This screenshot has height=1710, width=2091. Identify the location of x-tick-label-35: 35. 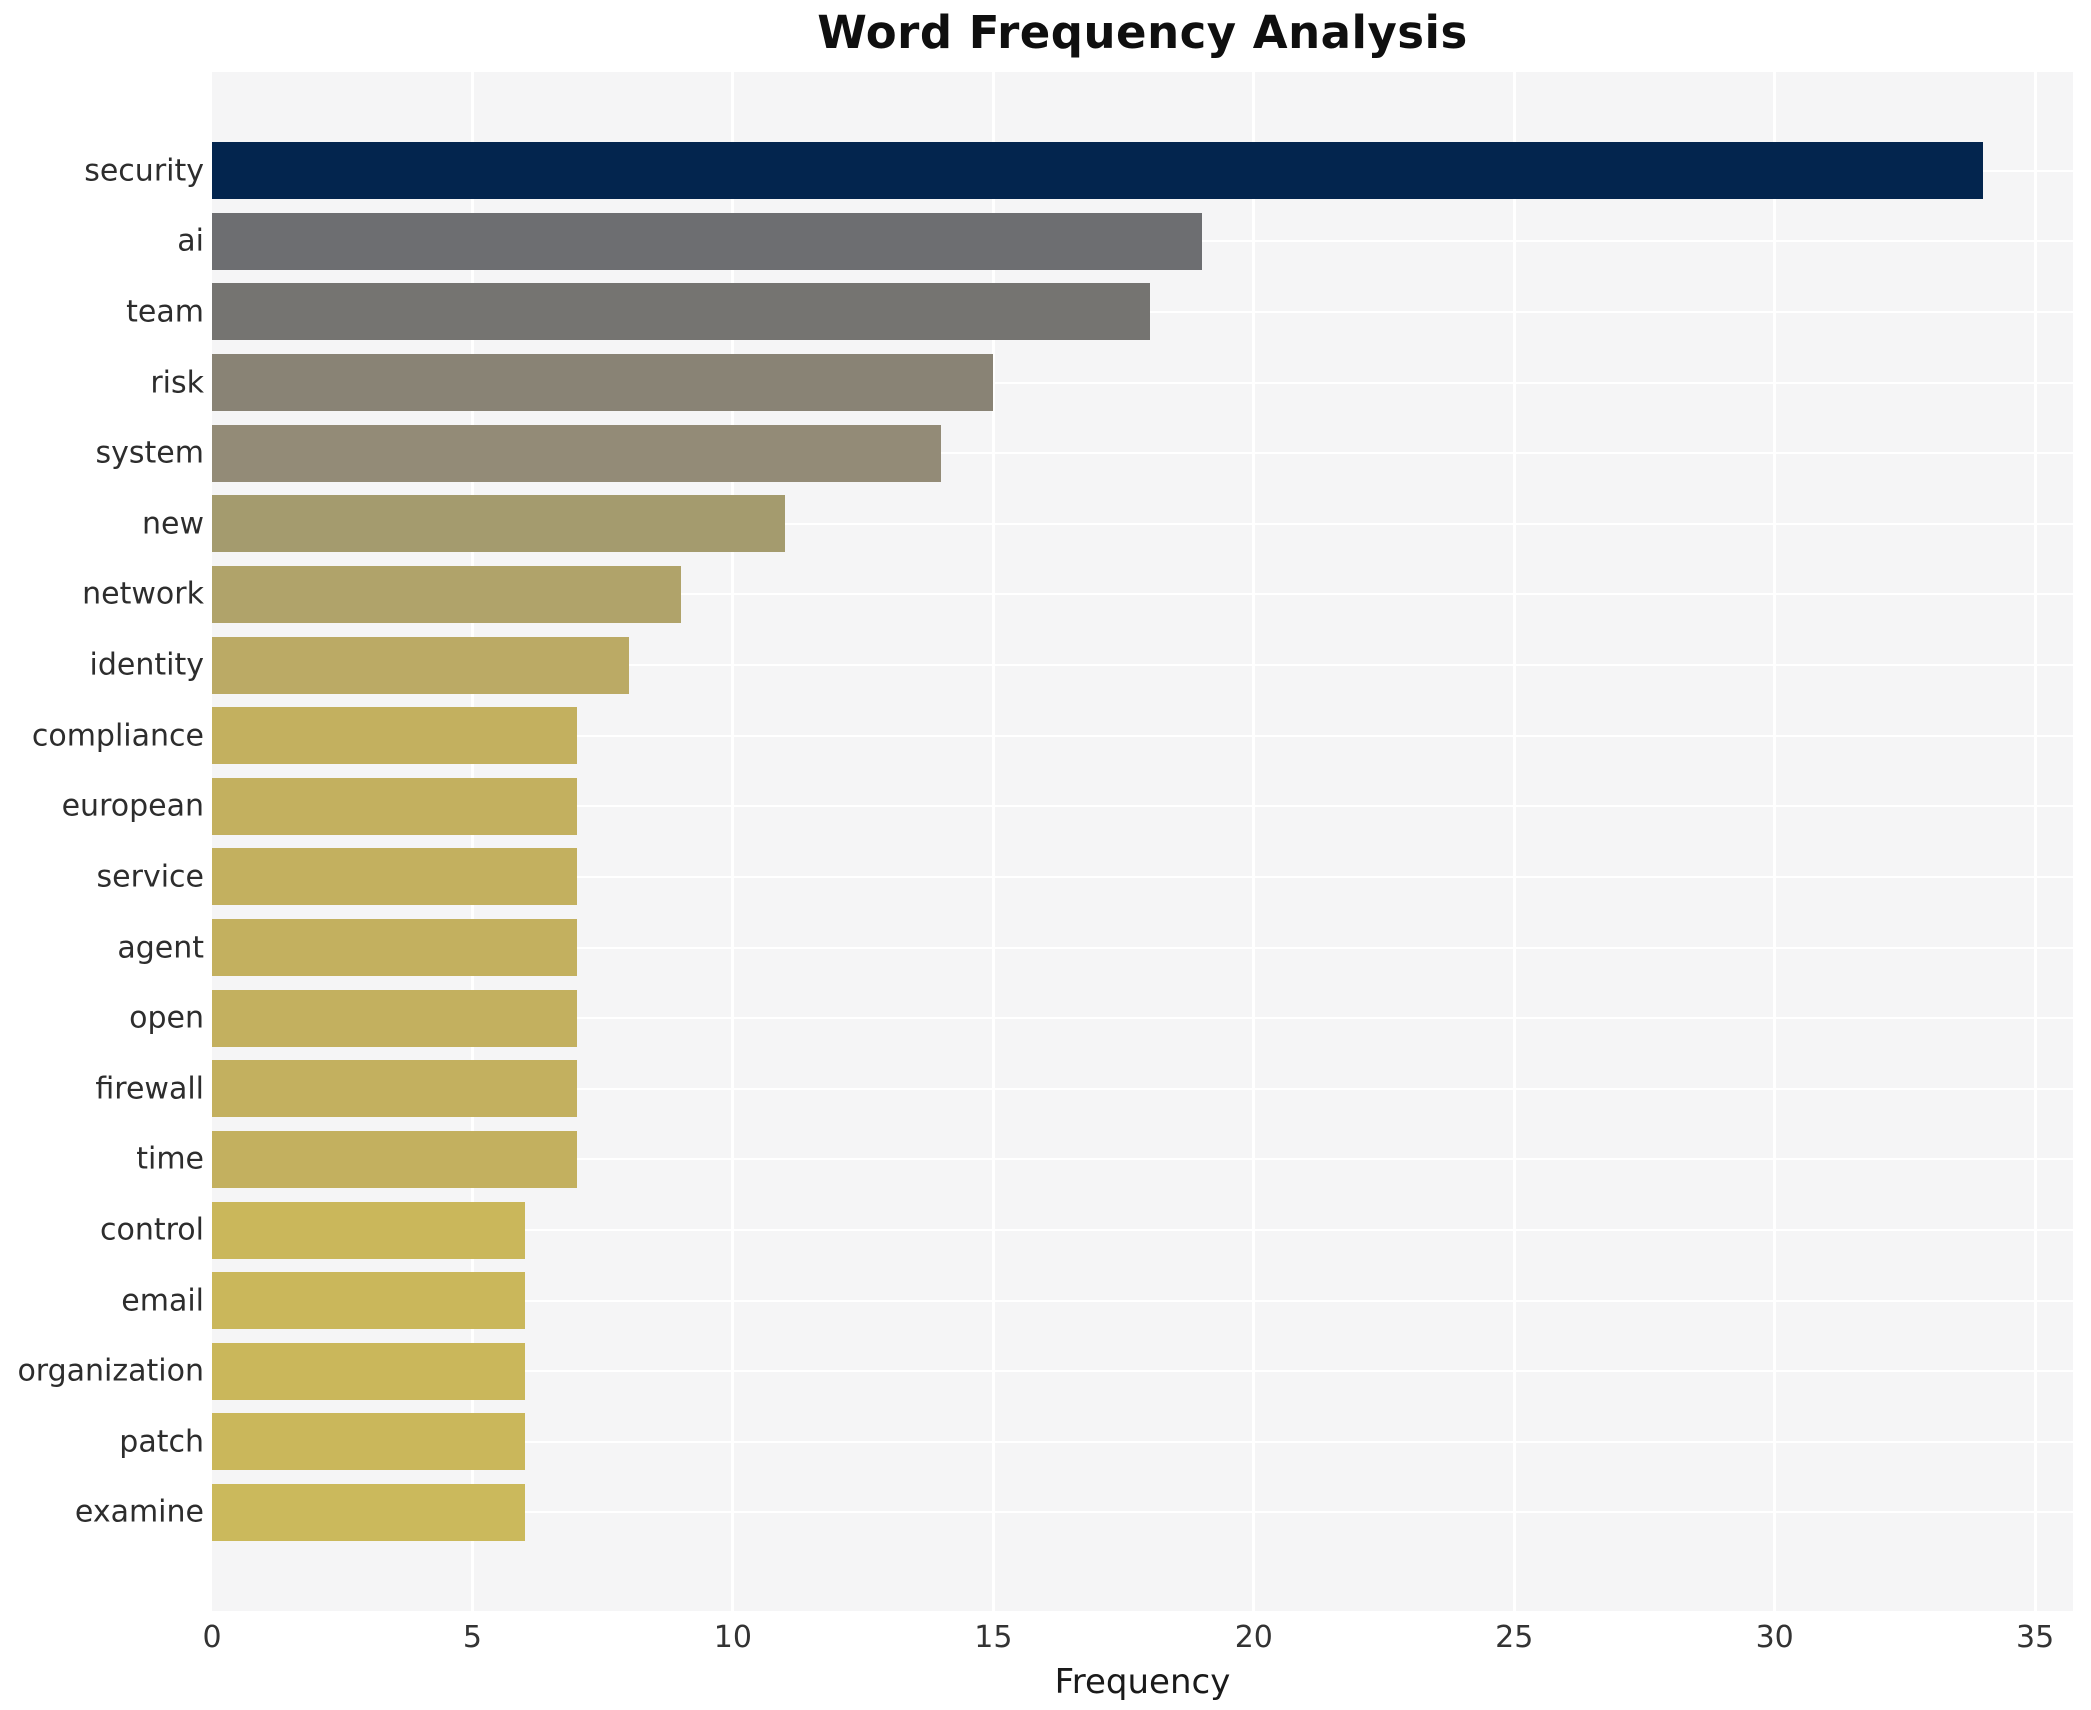
(2035, 1637).